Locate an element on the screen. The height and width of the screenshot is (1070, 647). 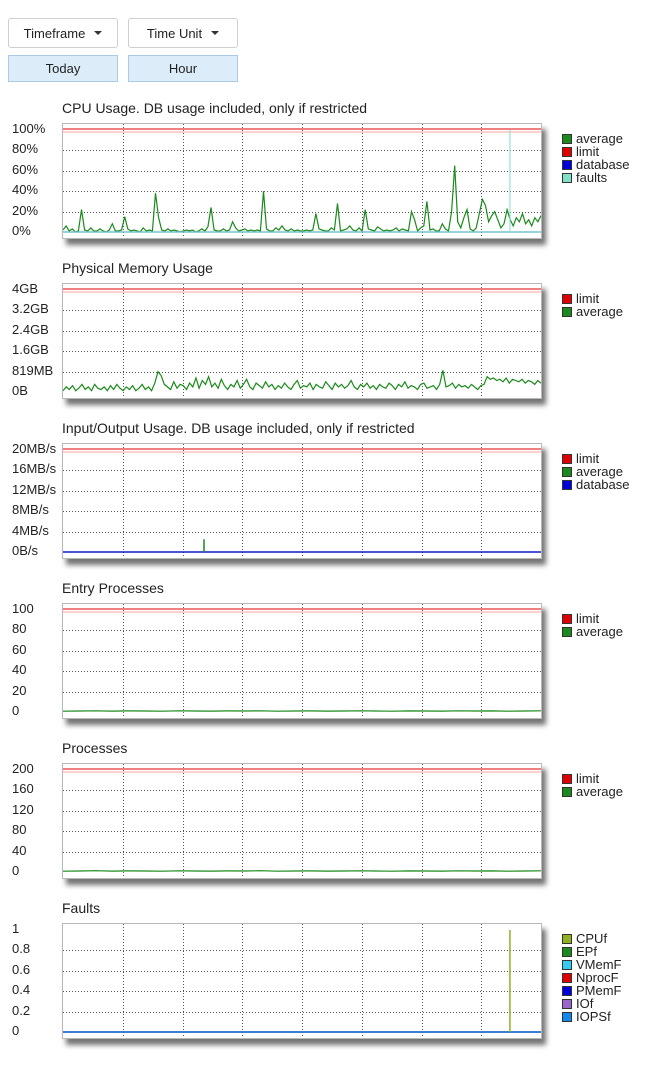
legend-label: faults is located at coordinates (592, 177).